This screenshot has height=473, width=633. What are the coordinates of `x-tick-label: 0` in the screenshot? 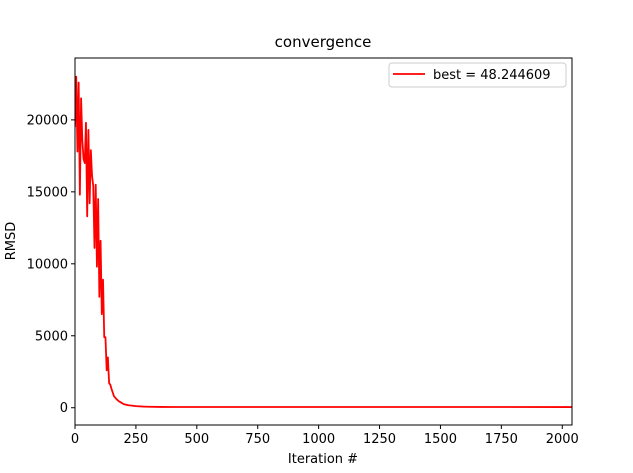 It's located at (75, 439).